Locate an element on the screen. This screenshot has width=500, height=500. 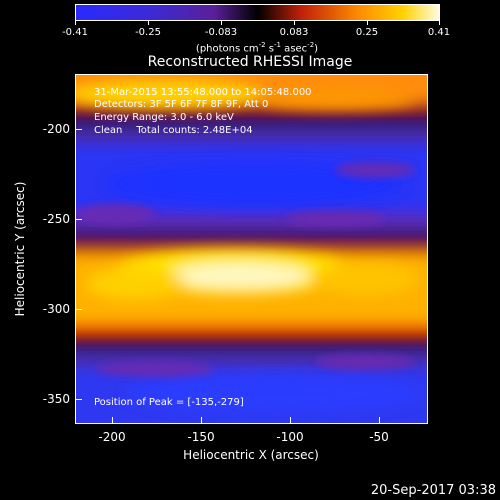
detectors-label: Detectors: 3F 5F 6F 7F 8F 9F, Att 0 is located at coordinates (181, 104).